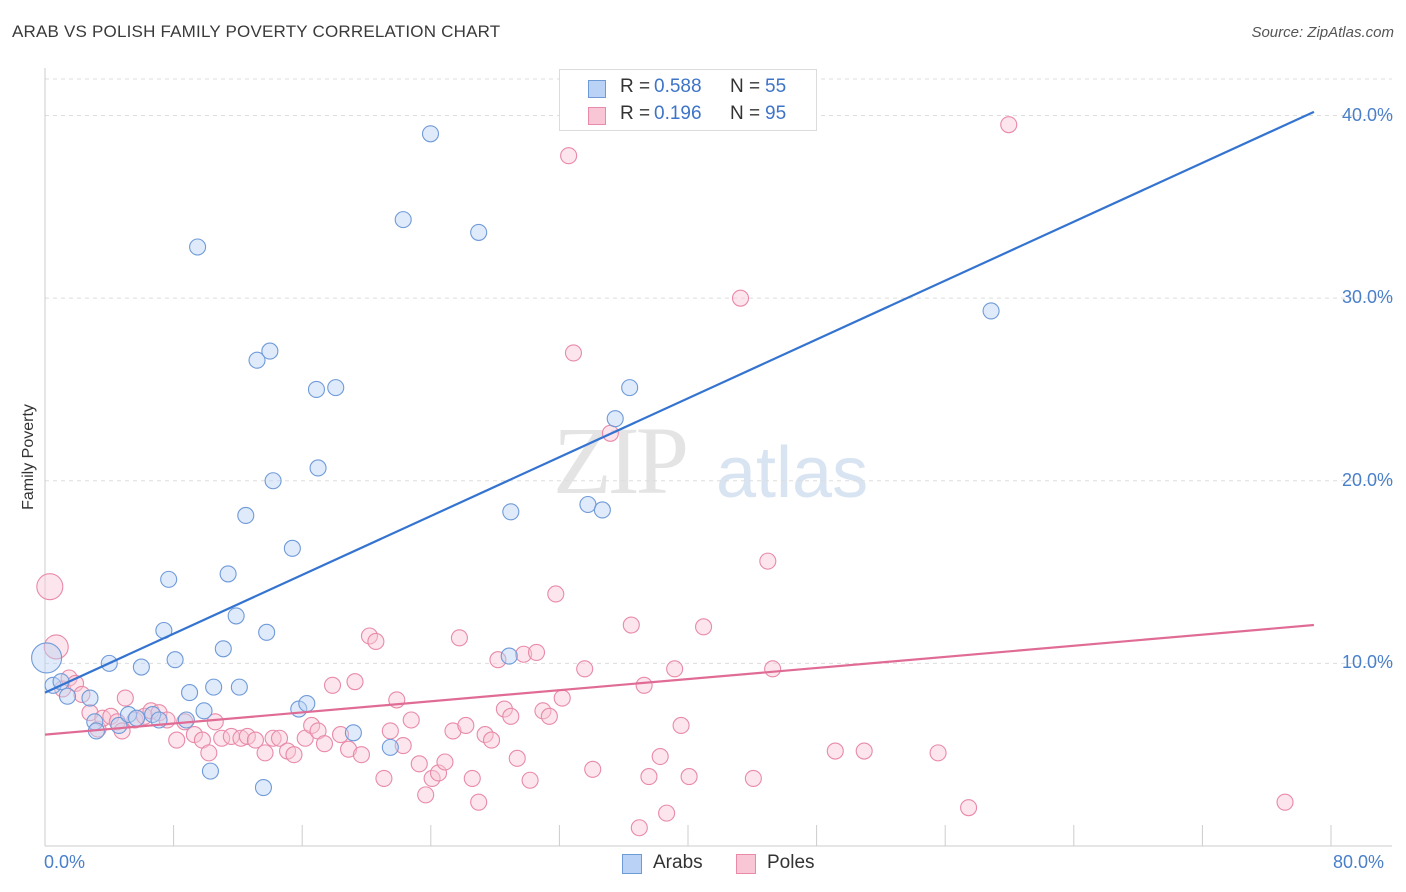 This screenshot has height=892, width=1406. I want to click on legend-arabs-label: Arabs, so click(678, 862).